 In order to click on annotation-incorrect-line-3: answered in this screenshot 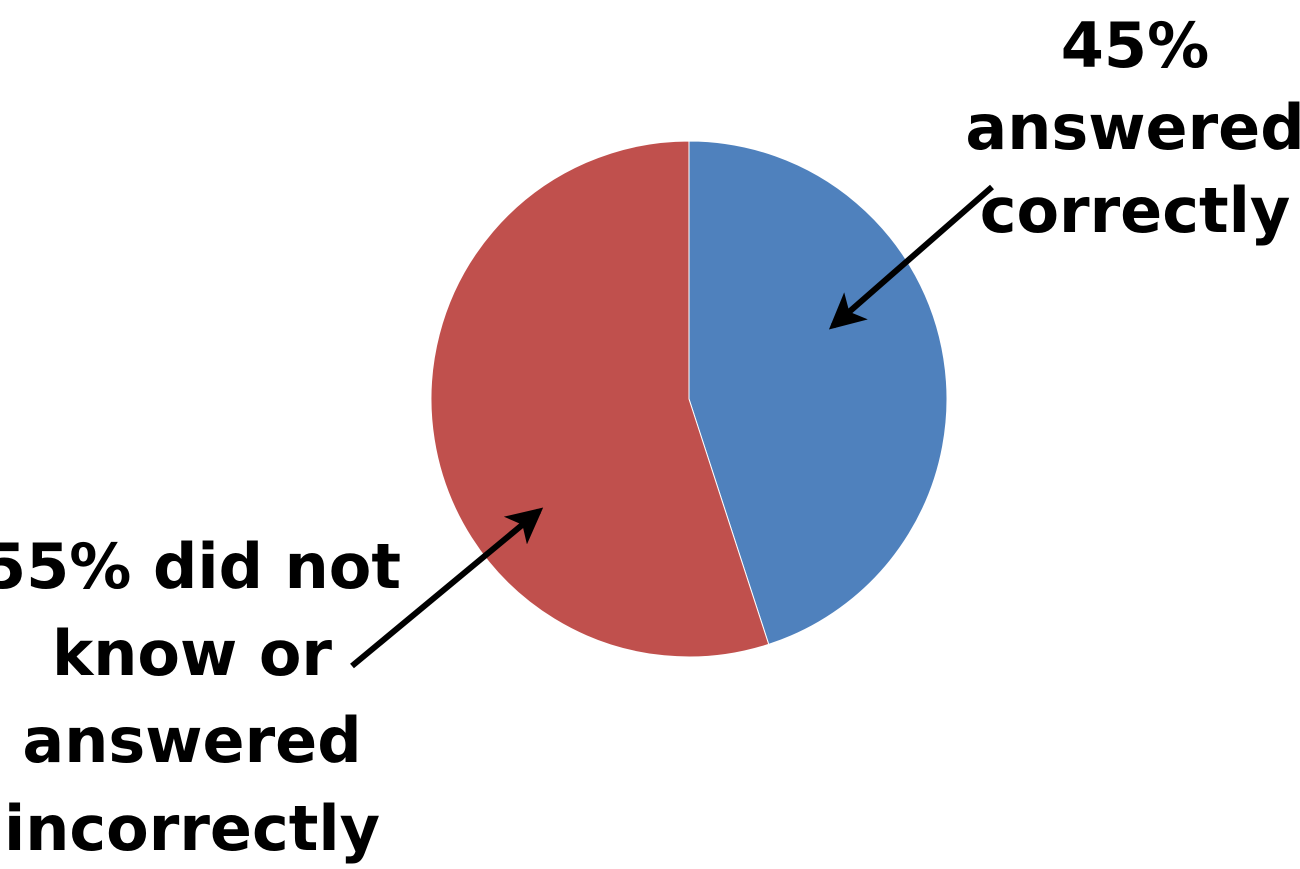, I will do `click(191, 740)`.